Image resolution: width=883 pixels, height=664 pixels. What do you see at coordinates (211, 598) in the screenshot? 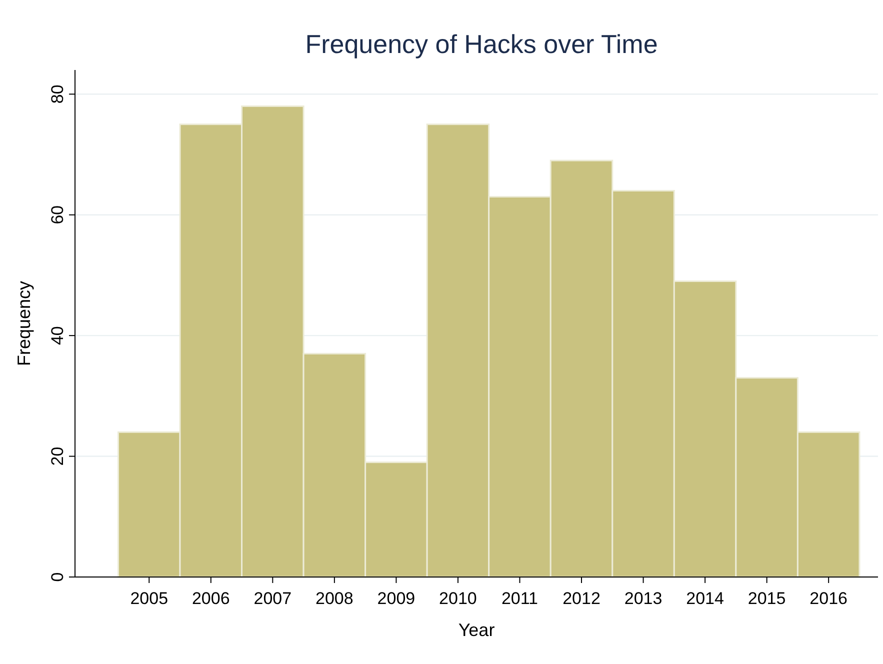
I see `x-tick-label: 2006` at bounding box center [211, 598].